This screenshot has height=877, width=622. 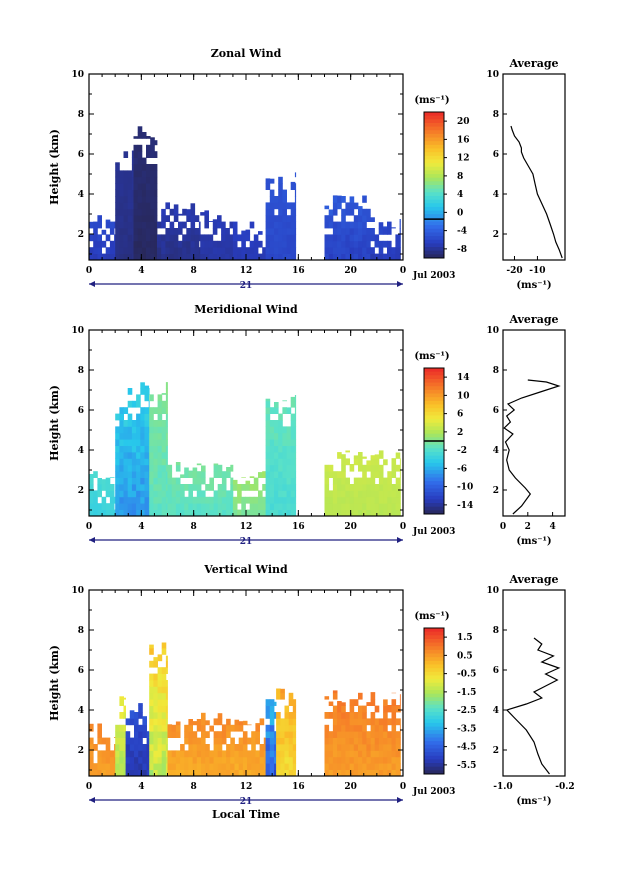 I want to click on colorbar-tick-label: 2, so click(x=460, y=433).